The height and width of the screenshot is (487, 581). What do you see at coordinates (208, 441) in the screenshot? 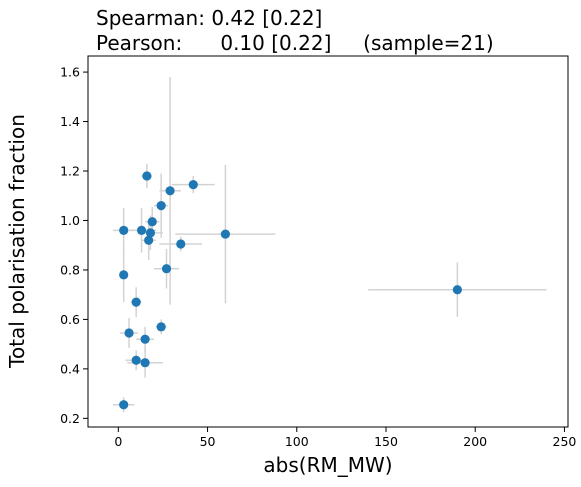
I see `x-tick-label-1: 50` at bounding box center [208, 441].